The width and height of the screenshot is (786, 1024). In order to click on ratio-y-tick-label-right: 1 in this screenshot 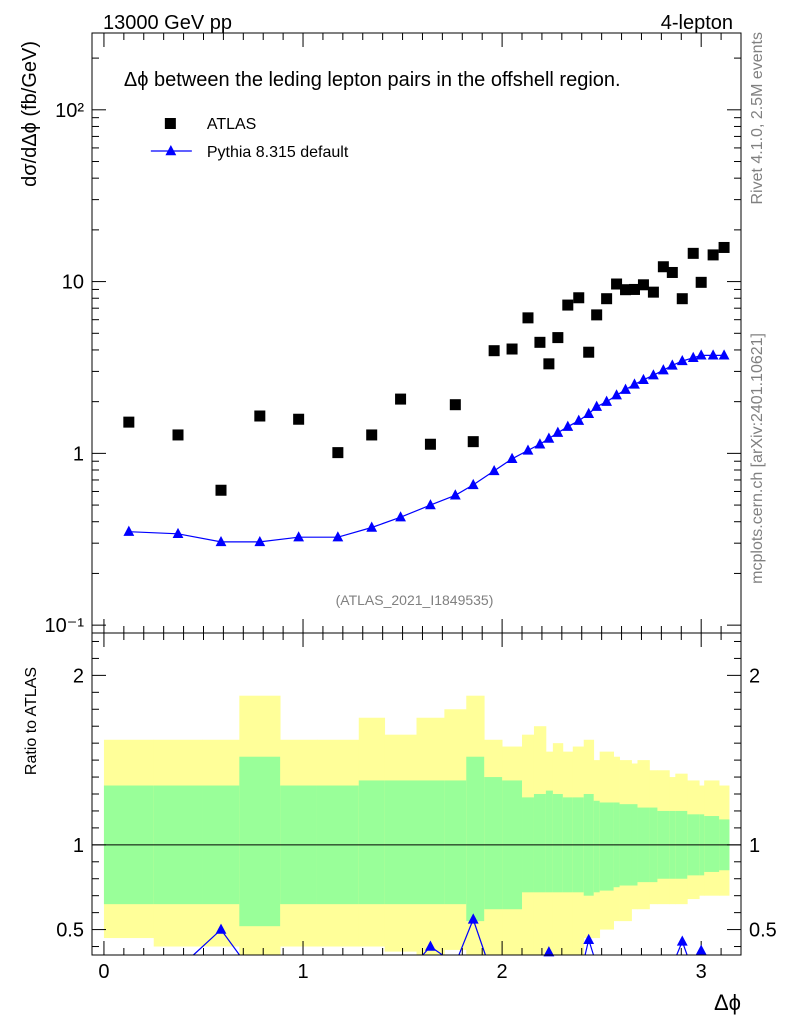, I will do `click(754, 846)`.